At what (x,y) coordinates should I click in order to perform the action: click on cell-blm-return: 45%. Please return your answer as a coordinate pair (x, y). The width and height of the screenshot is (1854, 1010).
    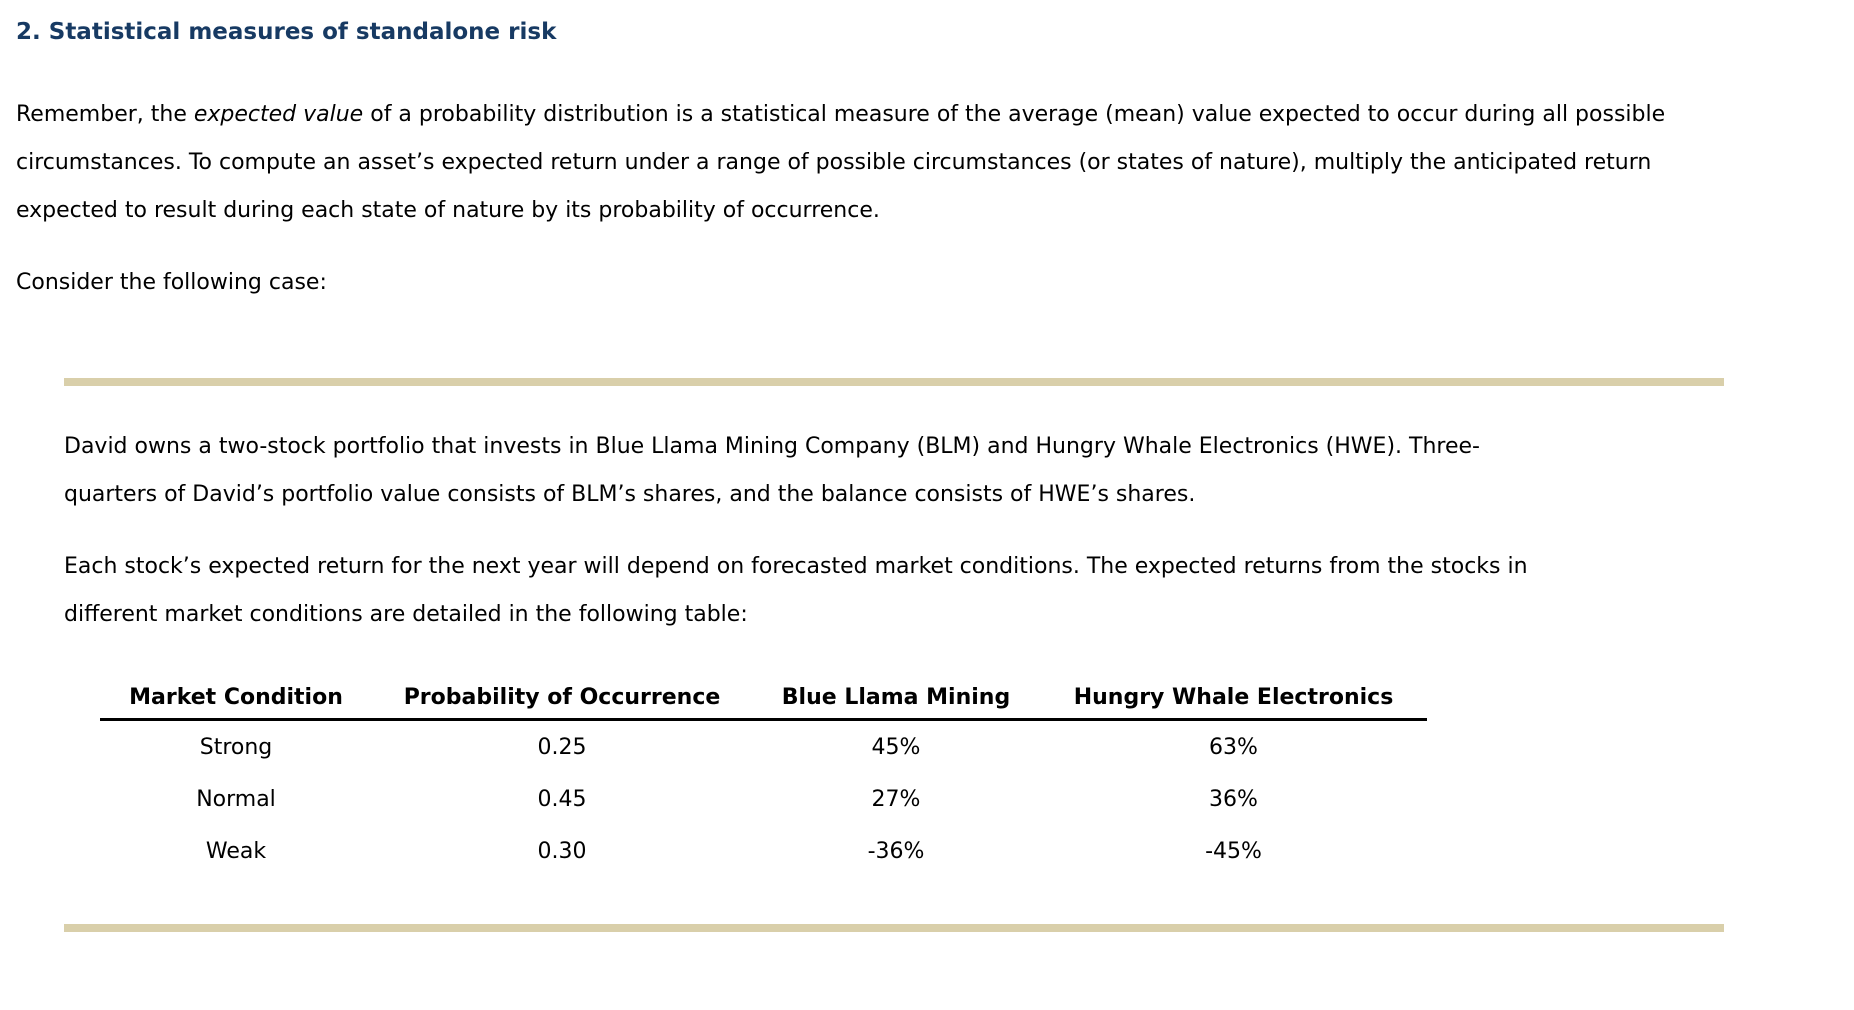
    Looking at the image, I should click on (896, 747).